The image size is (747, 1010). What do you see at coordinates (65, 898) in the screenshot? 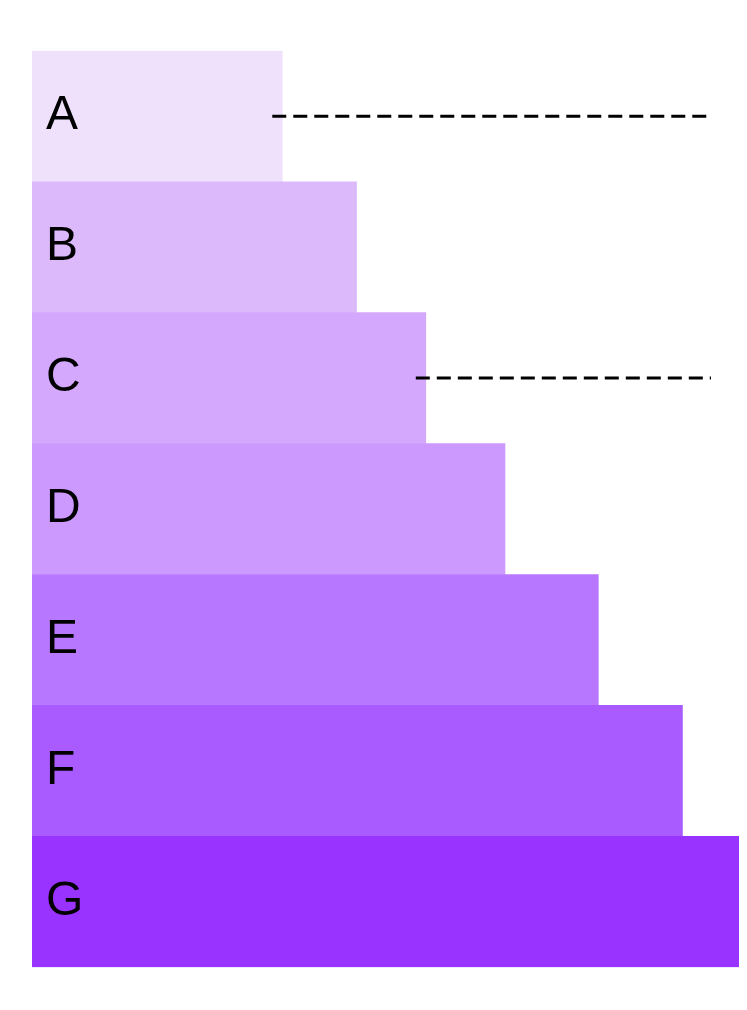
I see `y-tick-label: G` at bounding box center [65, 898].